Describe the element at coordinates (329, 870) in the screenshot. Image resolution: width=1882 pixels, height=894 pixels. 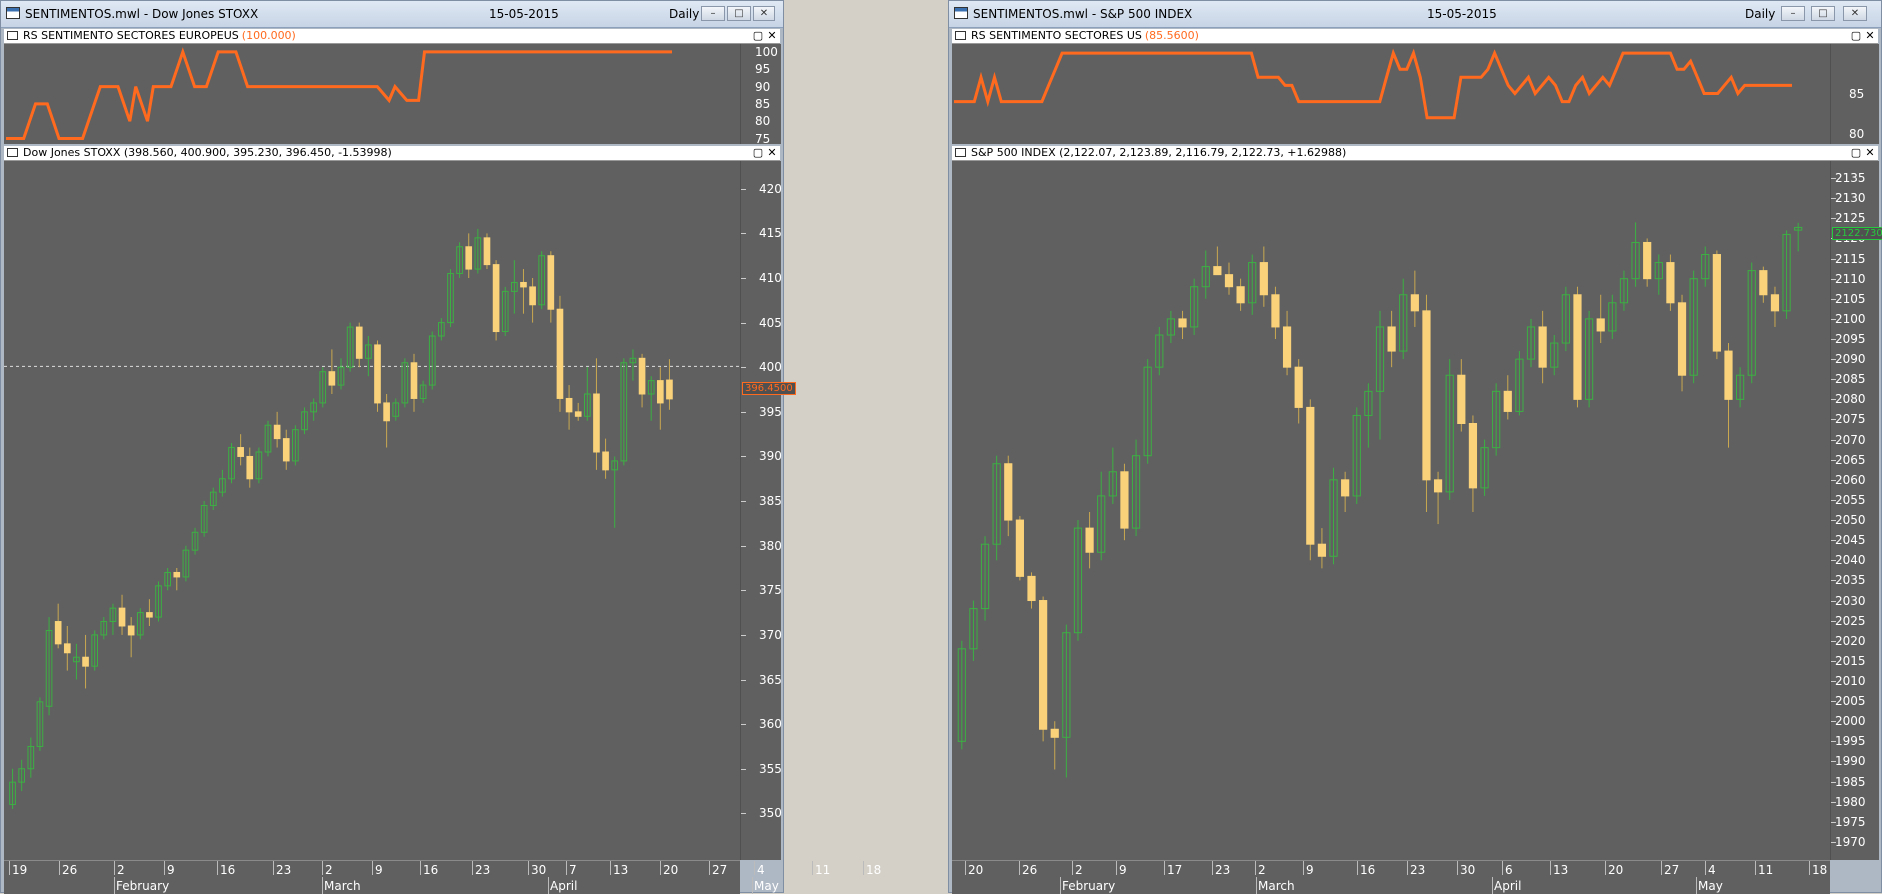
I see `x-day-label: 2` at that location.